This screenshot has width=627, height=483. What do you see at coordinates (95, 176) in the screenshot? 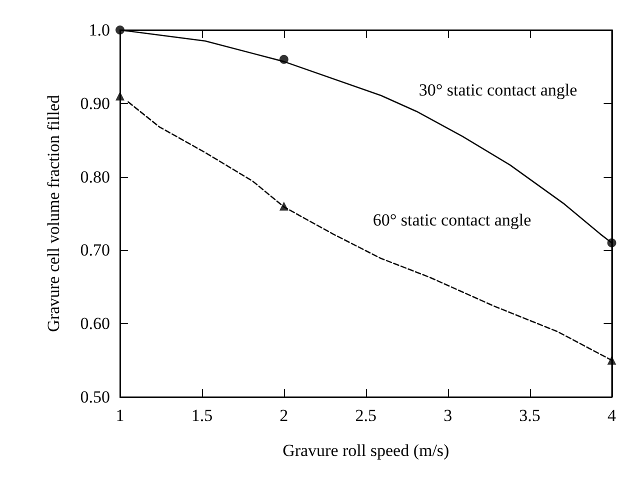
I see `y-tick-label: 0.80` at bounding box center [95, 176].